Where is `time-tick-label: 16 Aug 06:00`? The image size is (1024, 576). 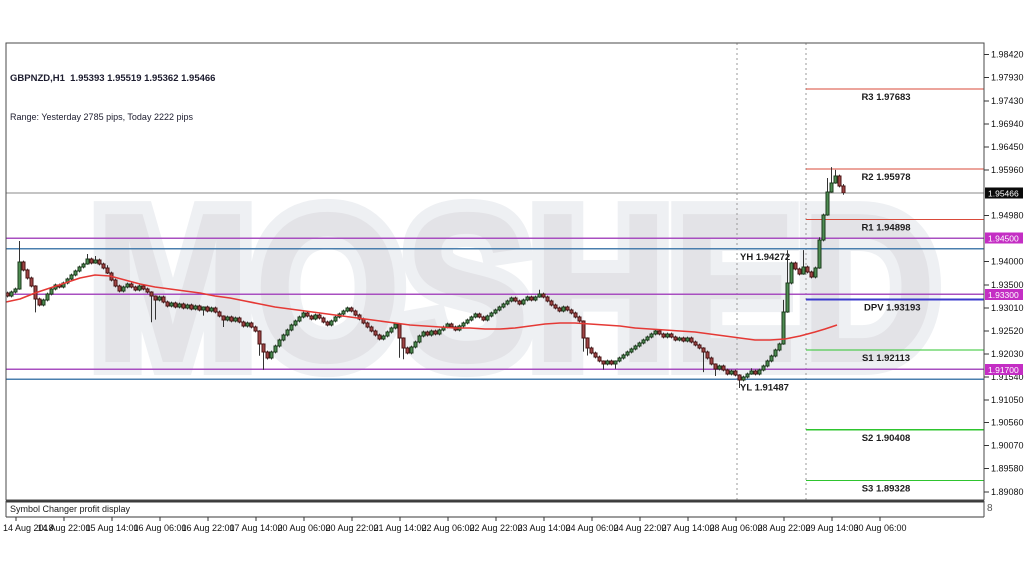 time-tick-label: 16 Aug 06:00 is located at coordinates (159, 528).